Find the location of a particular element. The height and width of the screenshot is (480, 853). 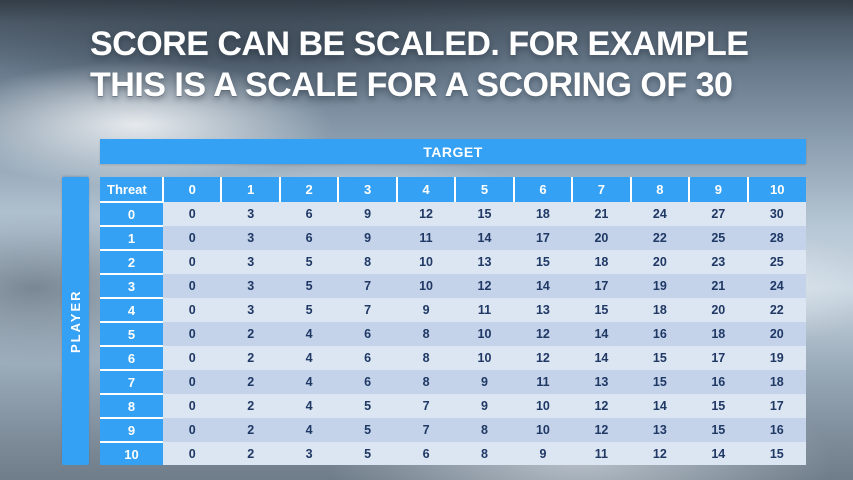

column-header-row: Threat 0 1 2 3 4 5 6 7 8 9 10 is located at coordinates (453, 189).